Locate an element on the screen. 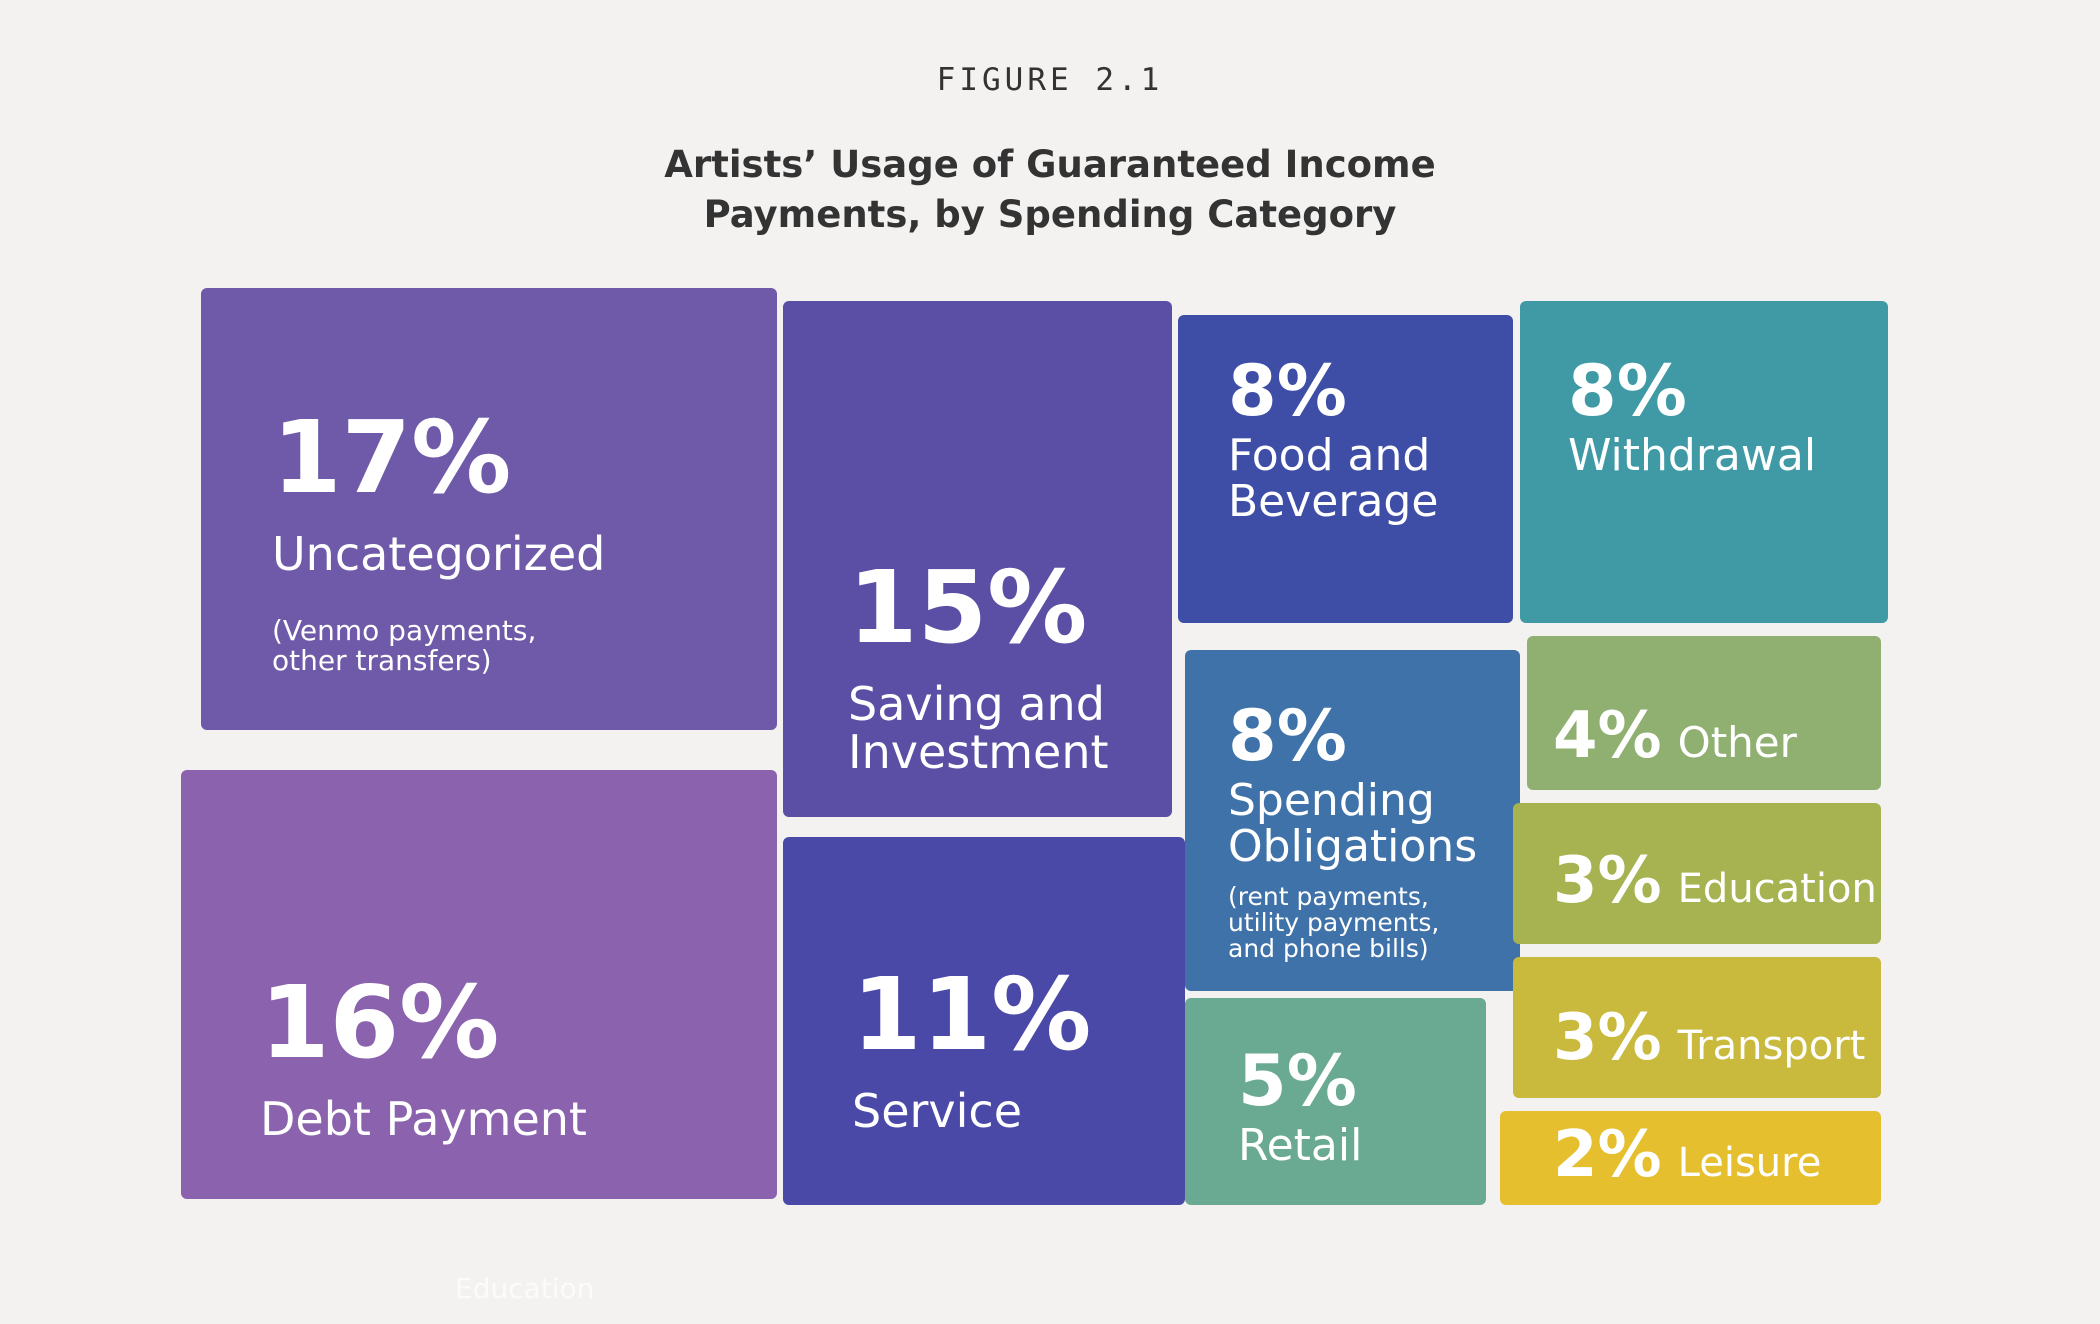 The image size is (2100, 1324). tile-label: 4% Other is located at coordinates (1733, 736).